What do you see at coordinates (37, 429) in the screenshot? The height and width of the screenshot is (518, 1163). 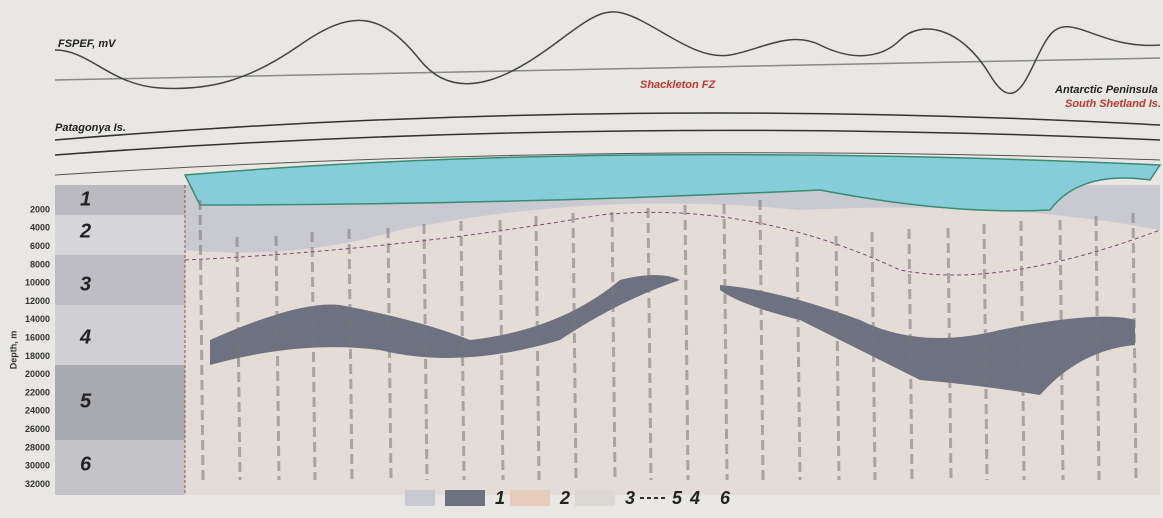 I see `depth-tick-label: 26000` at bounding box center [37, 429].